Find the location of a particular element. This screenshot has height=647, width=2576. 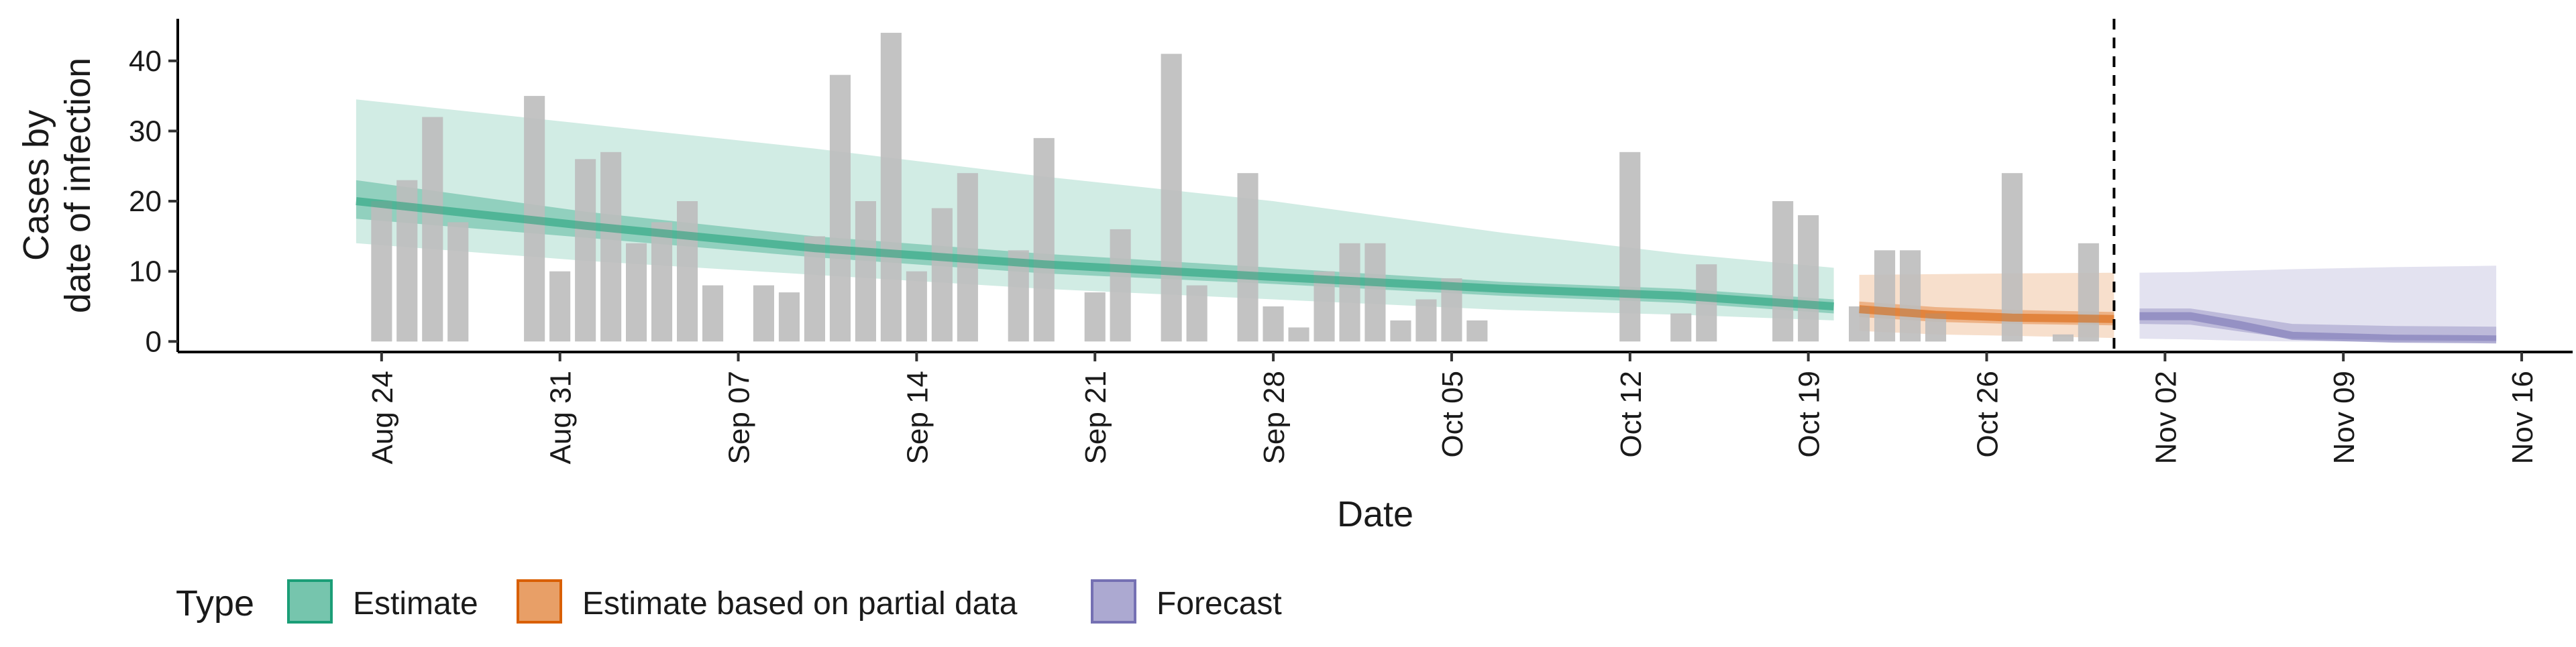

x-tick-label-6: Oct 05 is located at coordinates (1452, 414).